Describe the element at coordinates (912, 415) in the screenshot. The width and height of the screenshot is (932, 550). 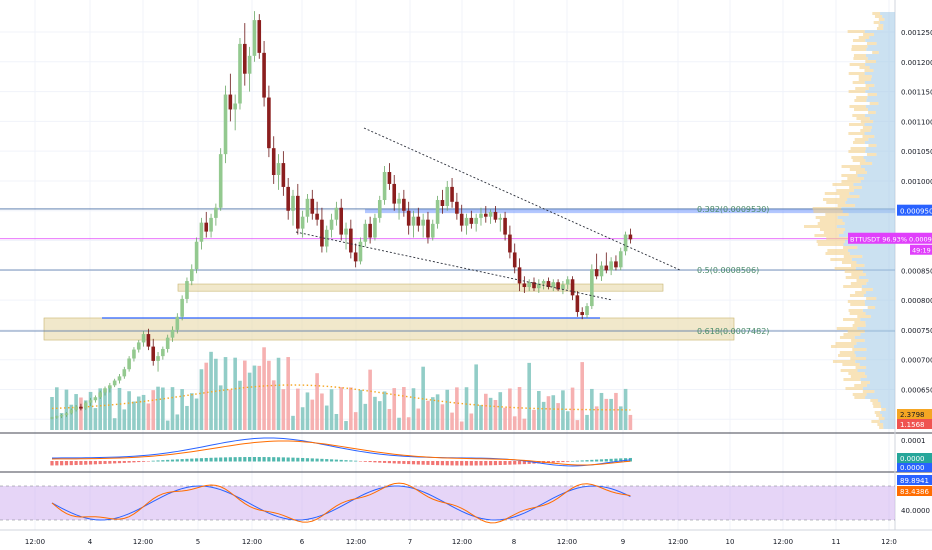
I see `vol-label: 2.3798` at that location.